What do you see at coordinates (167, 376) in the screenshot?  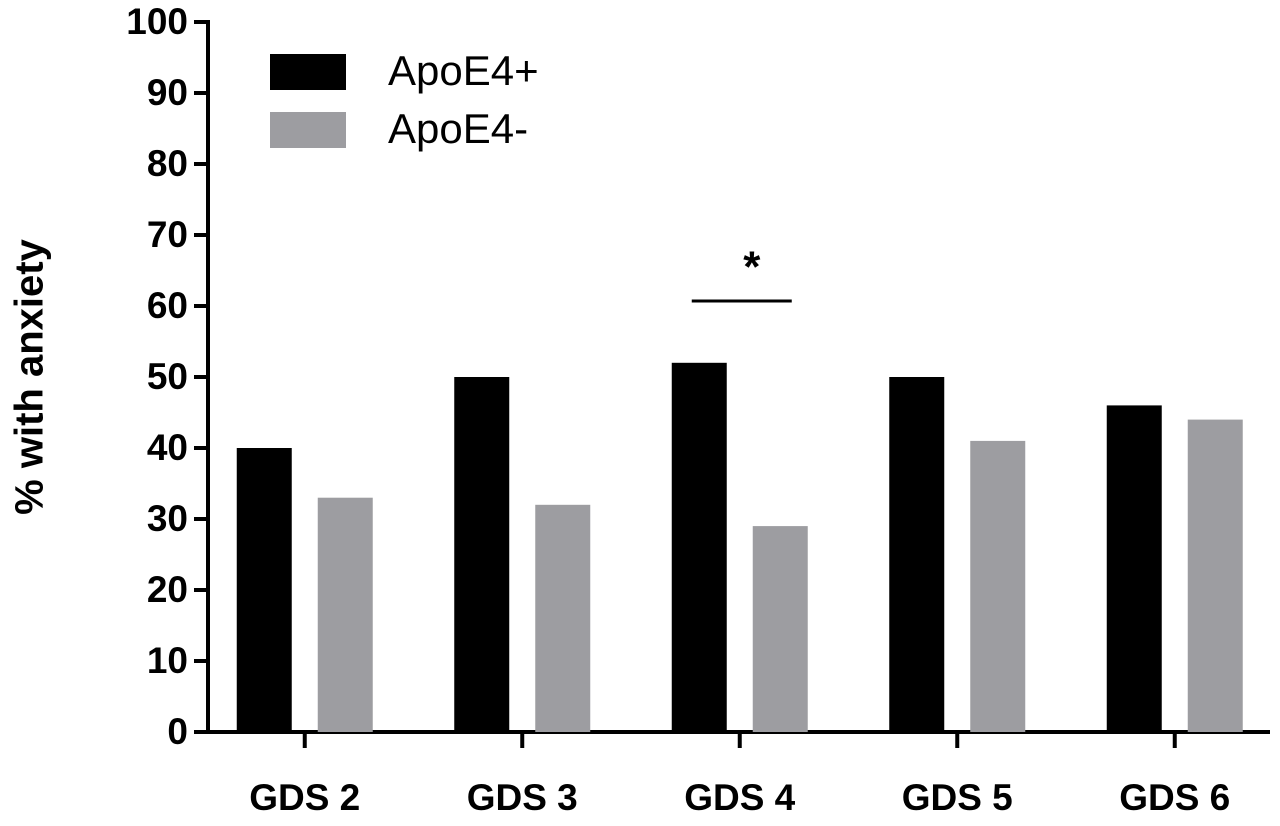 I see `y-tick-label: 50` at bounding box center [167, 376].